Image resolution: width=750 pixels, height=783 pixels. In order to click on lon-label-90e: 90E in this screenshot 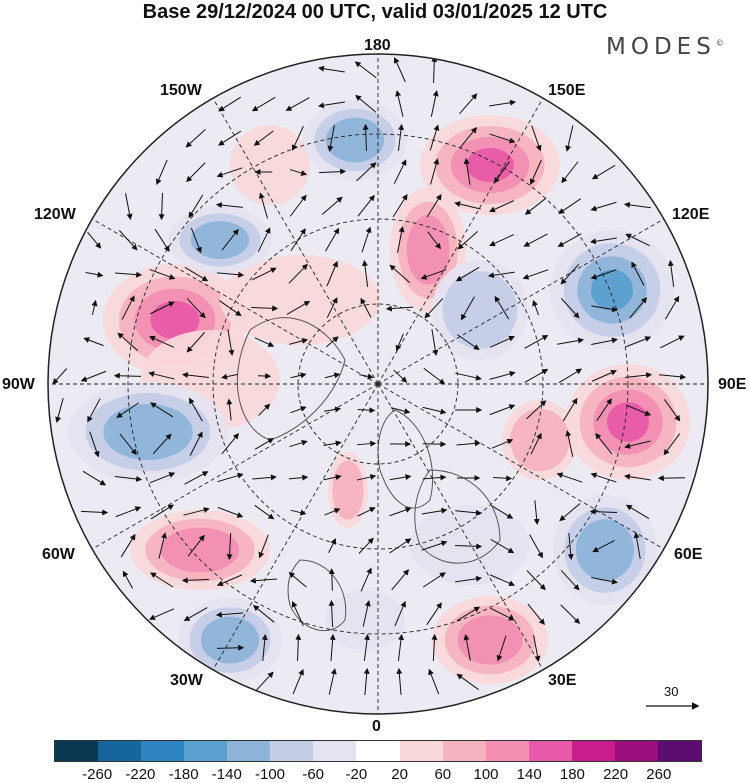, I will do `click(732, 384)`.